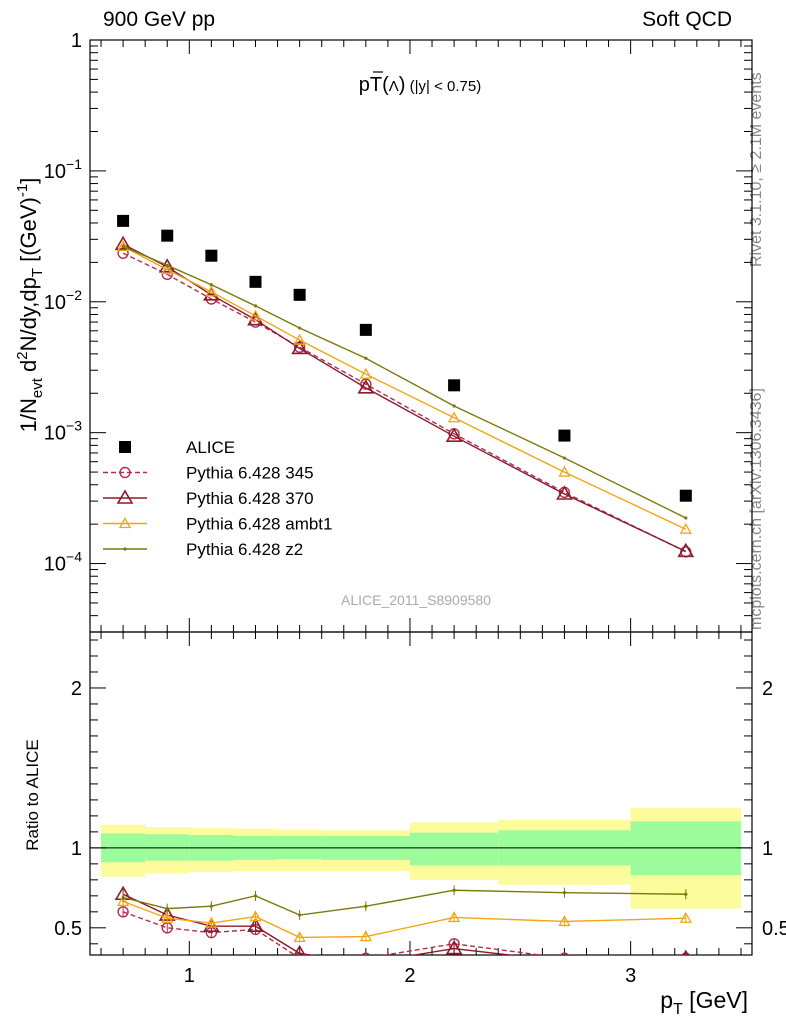  What do you see at coordinates (767, 849) in the screenshot?
I see `ratio-y-tick-label-right: 1` at bounding box center [767, 849].